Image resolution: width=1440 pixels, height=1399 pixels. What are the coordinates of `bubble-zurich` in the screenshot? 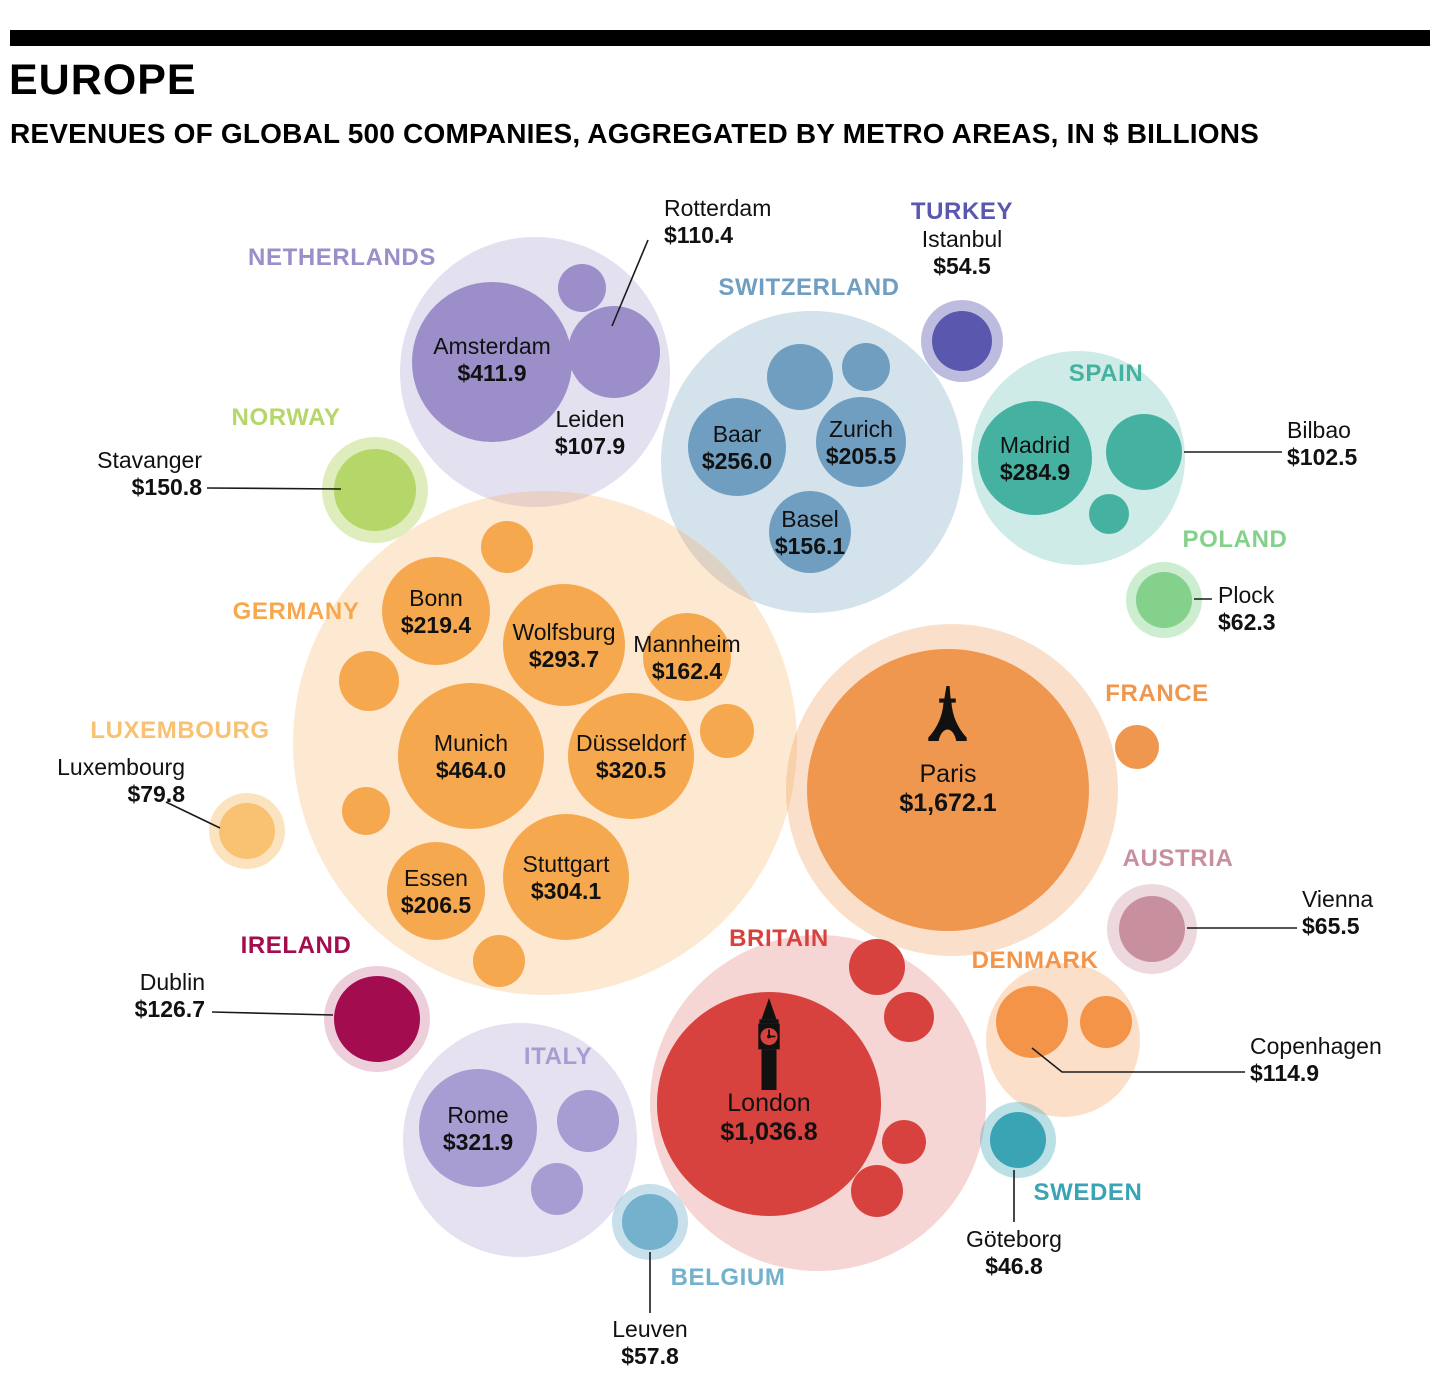 It's located at (861, 442).